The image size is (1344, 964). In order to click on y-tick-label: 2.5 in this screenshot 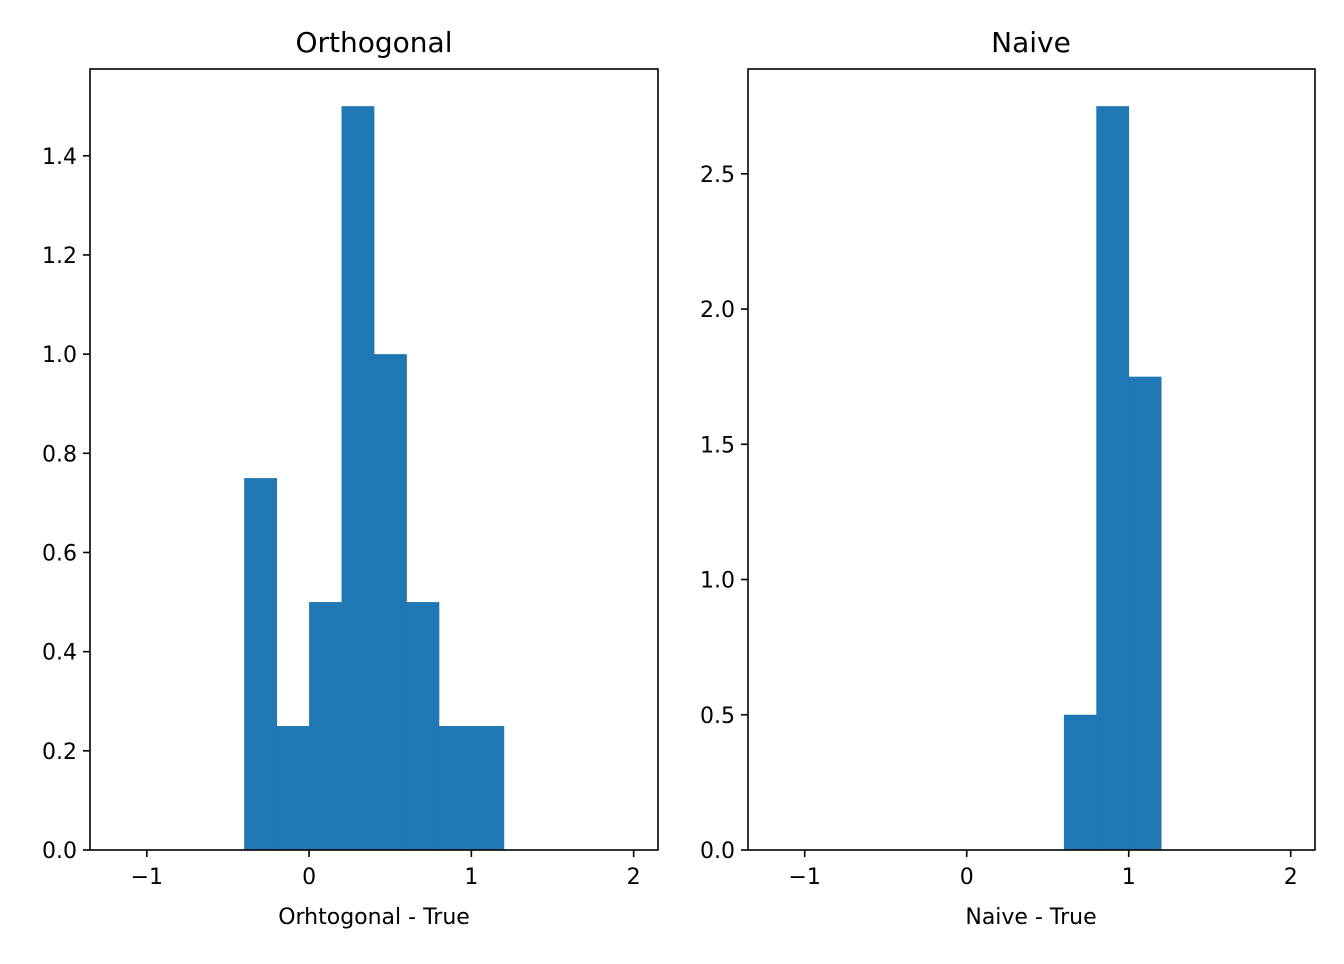, I will do `click(717, 175)`.